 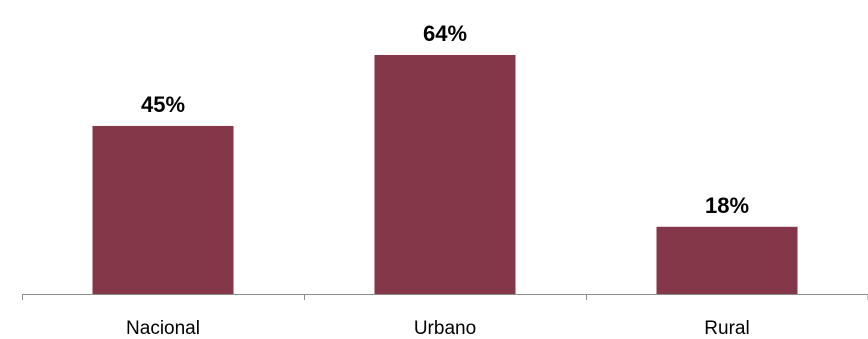 What do you see at coordinates (445, 328) in the screenshot?
I see `category-label-urbano: Urbano` at bounding box center [445, 328].